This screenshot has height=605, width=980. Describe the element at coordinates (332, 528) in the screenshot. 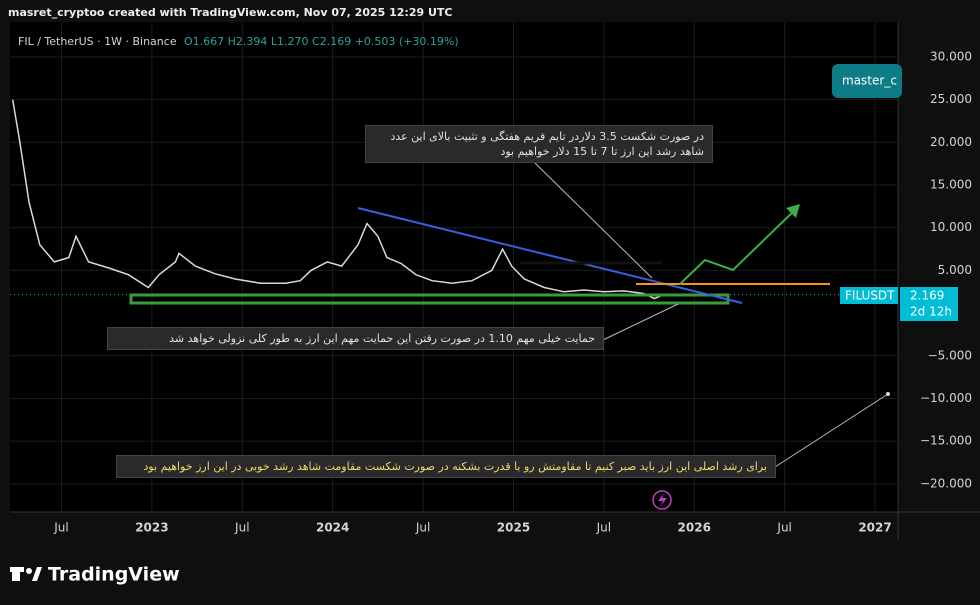

I see `x-tick-label: 2024` at that location.